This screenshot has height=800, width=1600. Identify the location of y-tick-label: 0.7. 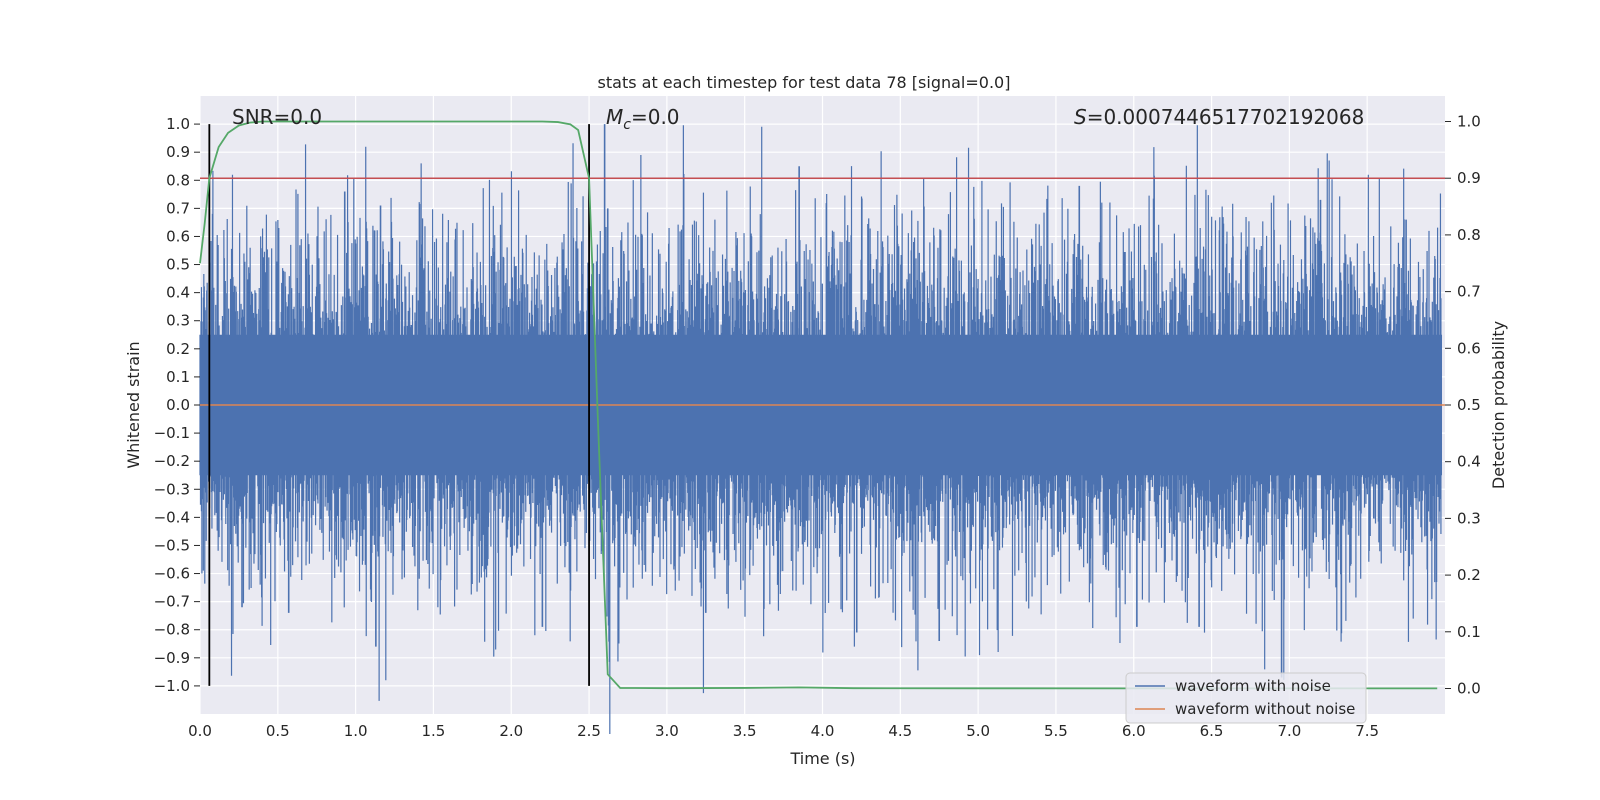
(178, 208).